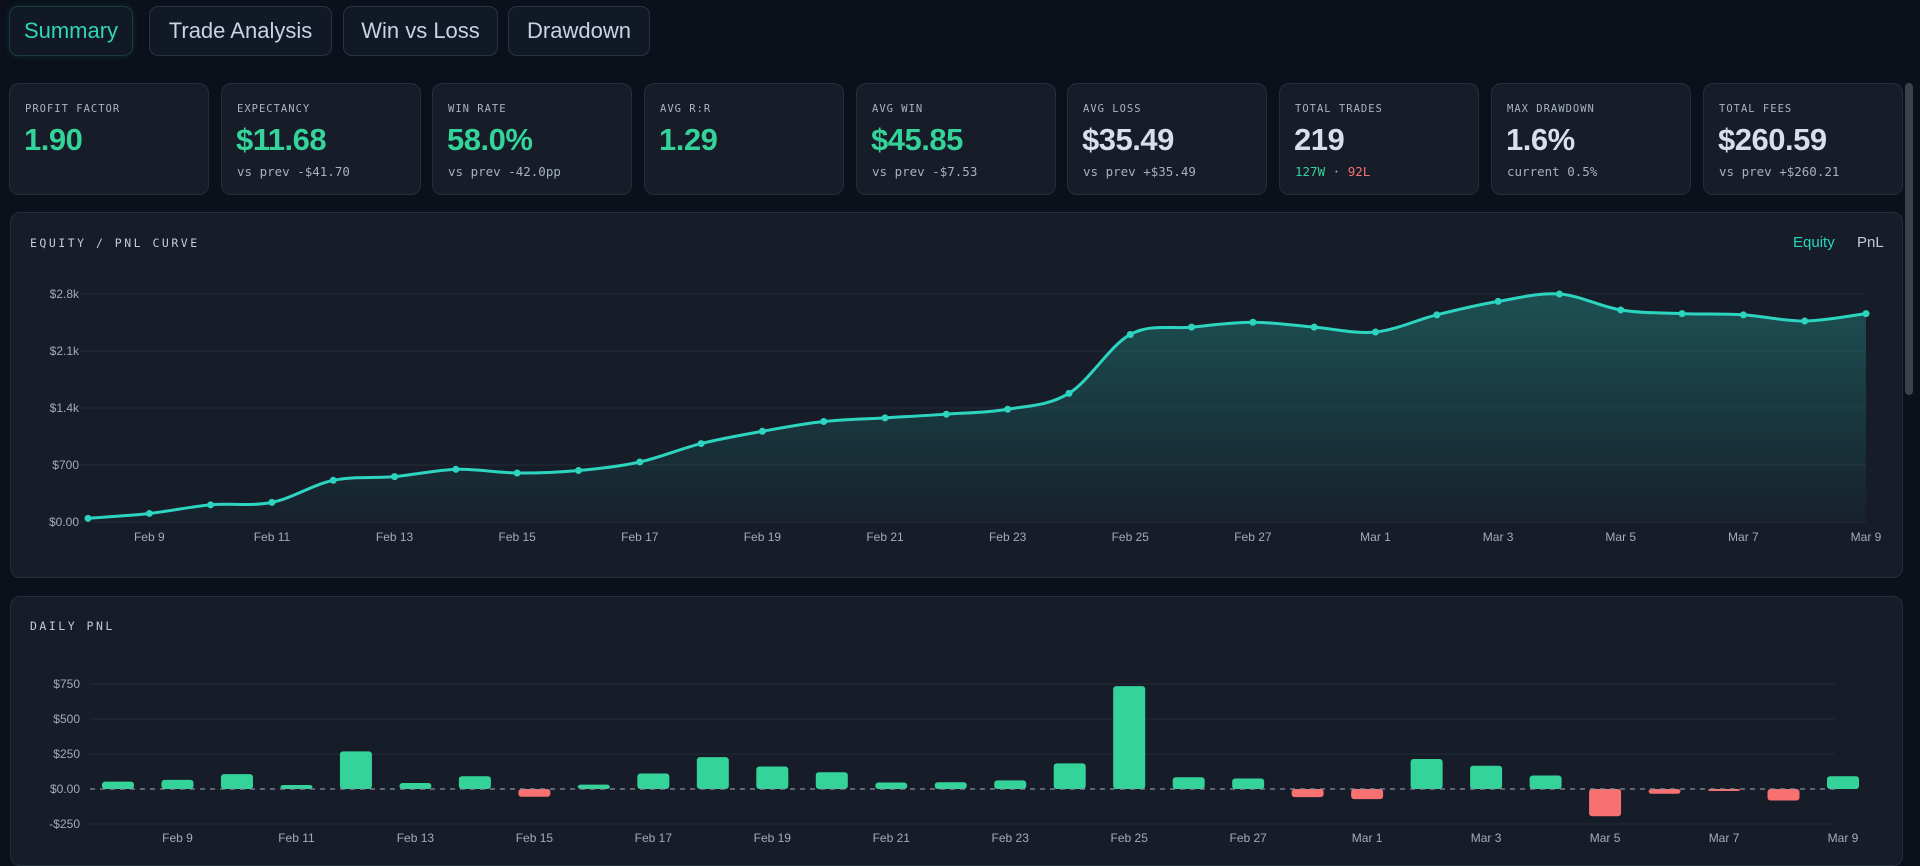 The width and height of the screenshot is (1920, 866). I want to click on card-value: $45.85, so click(917, 139).